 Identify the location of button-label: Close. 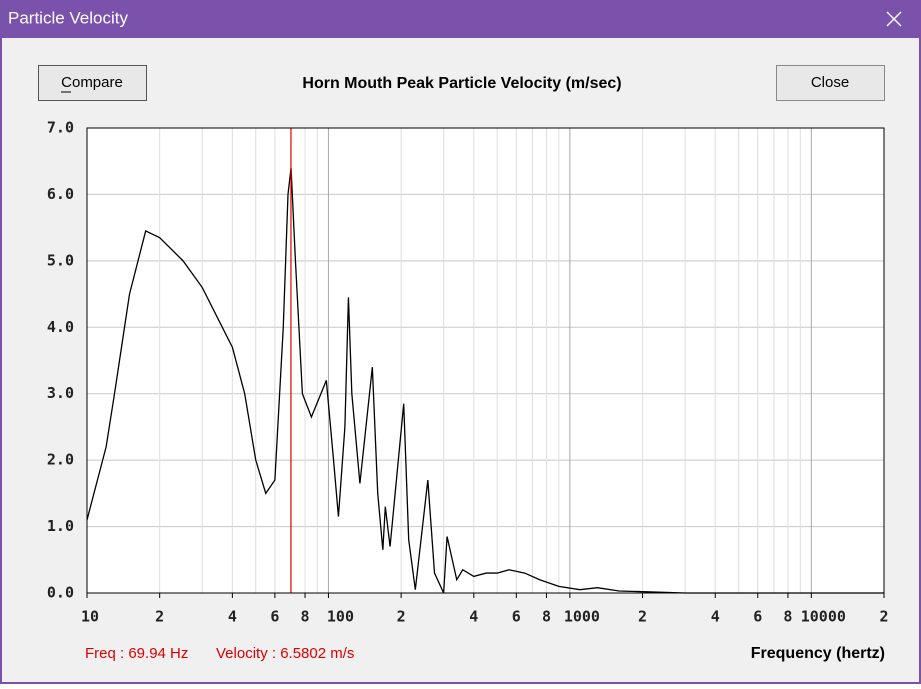
(830, 82).